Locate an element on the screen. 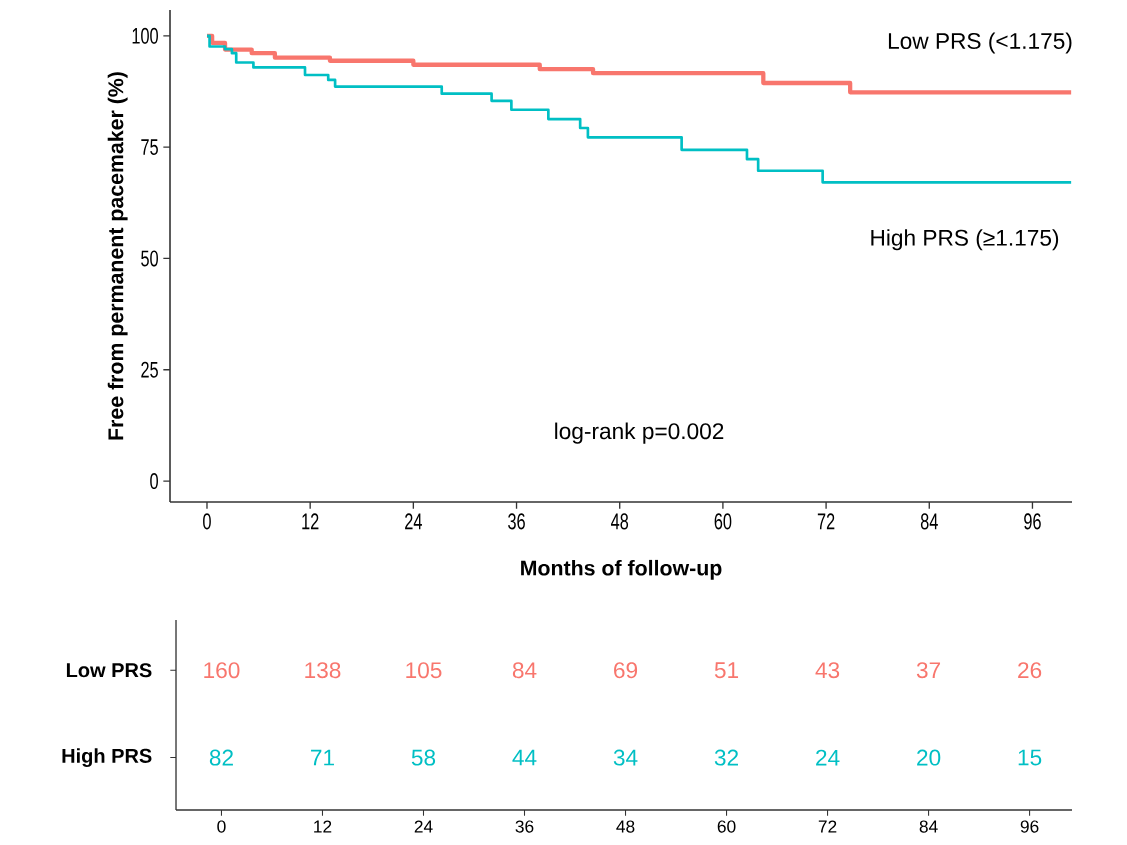 Image resolution: width=1127 pixels, height=845 pixels. data-label: 160 is located at coordinates (222, 670).